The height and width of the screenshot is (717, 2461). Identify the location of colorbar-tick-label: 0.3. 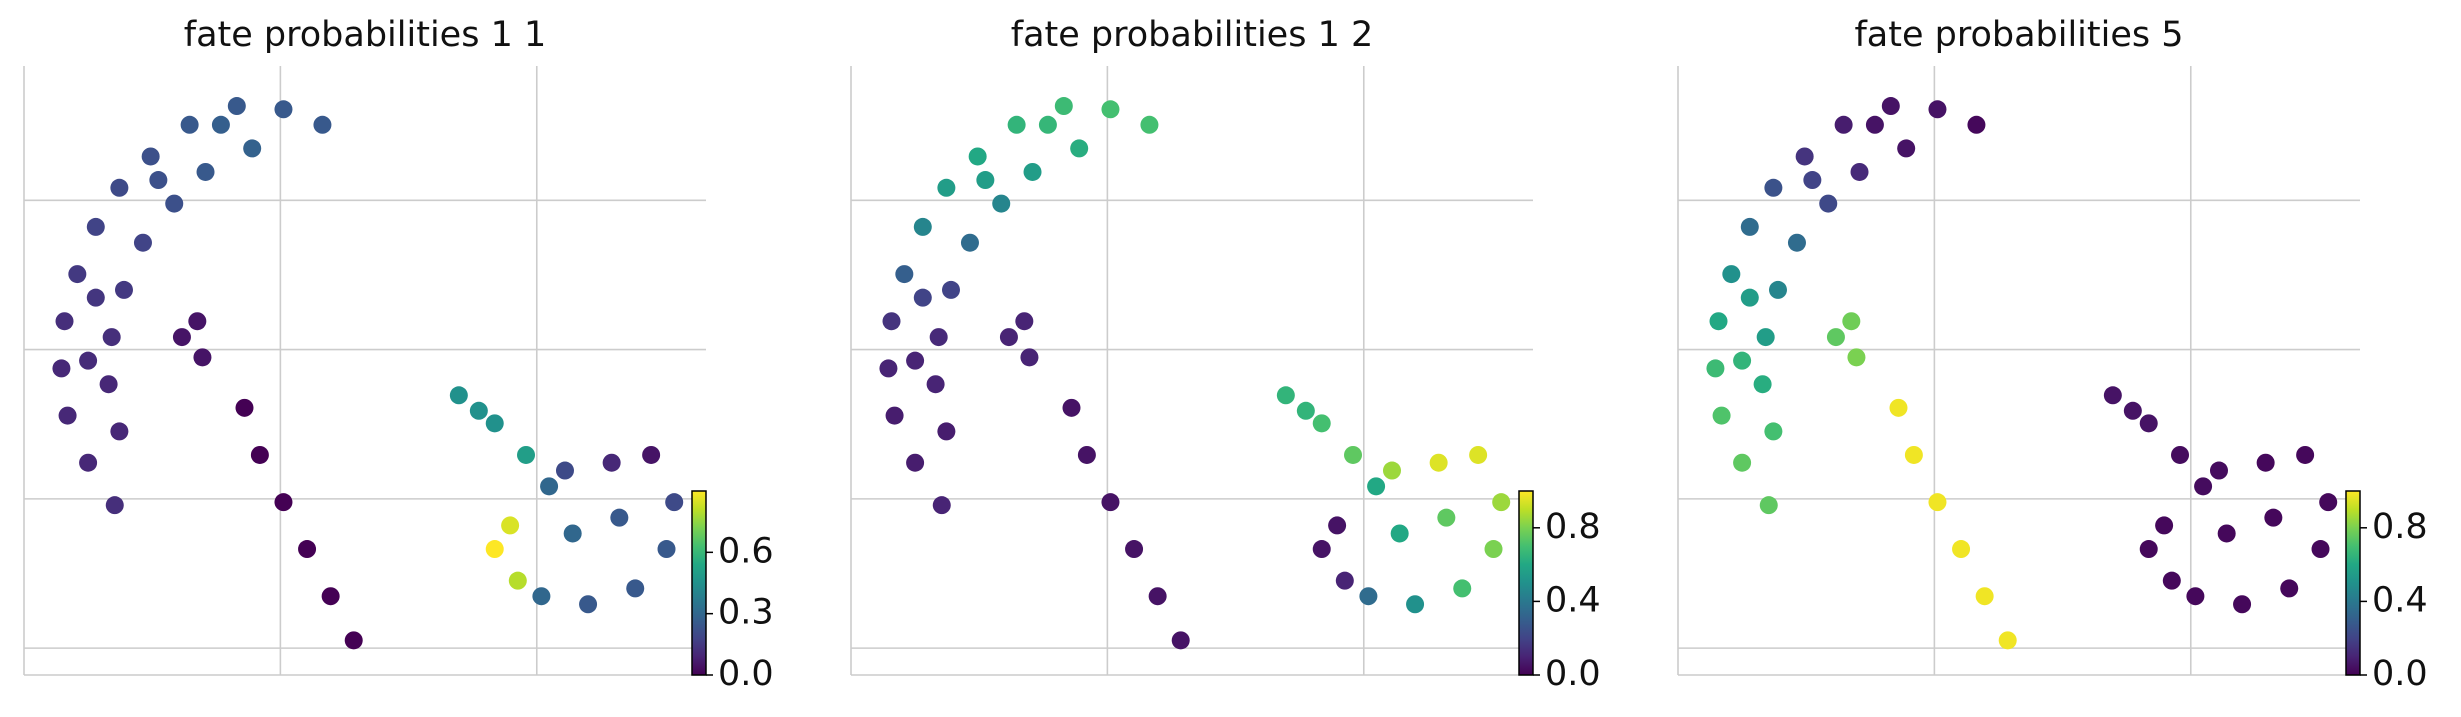
(746, 613).